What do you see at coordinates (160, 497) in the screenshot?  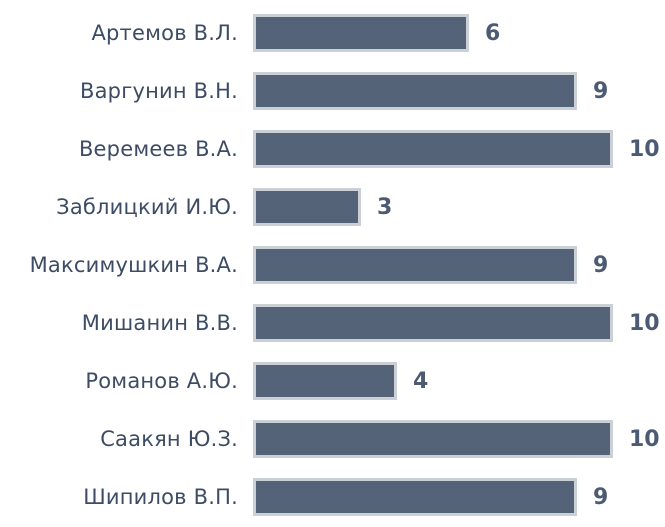 I see `category-label: Шипилов В.П.` at bounding box center [160, 497].